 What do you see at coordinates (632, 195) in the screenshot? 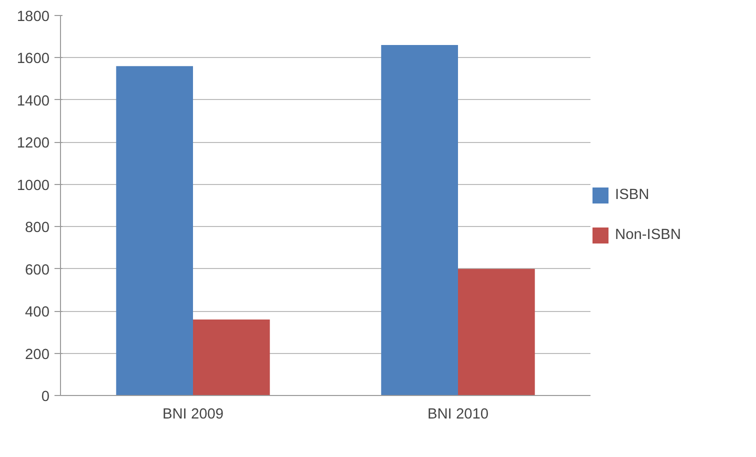
I see `legend-label: ISBN` at bounding box center [632, 195].